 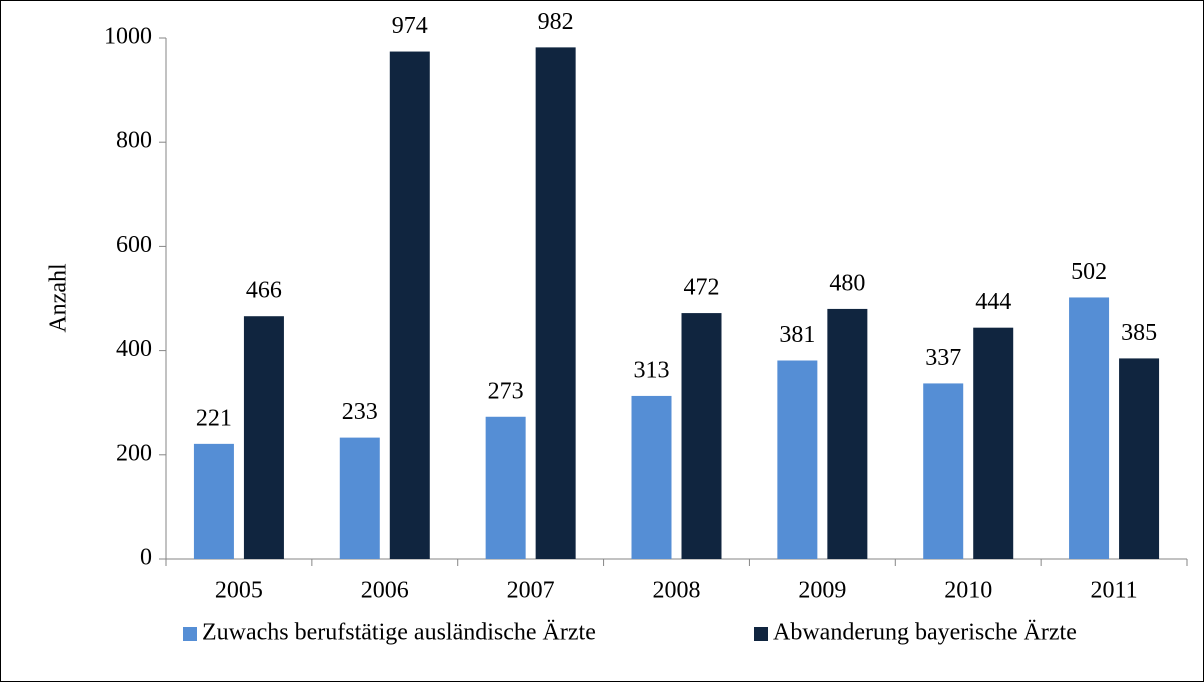 I want to click on x-tick-label: 2010, so click(x=968, y=591).